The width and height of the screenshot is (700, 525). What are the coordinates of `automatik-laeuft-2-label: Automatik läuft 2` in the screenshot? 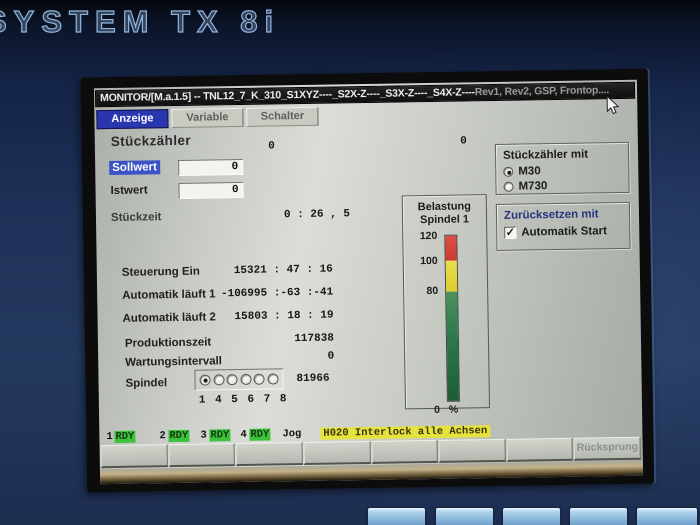 It's located at (169, 318).